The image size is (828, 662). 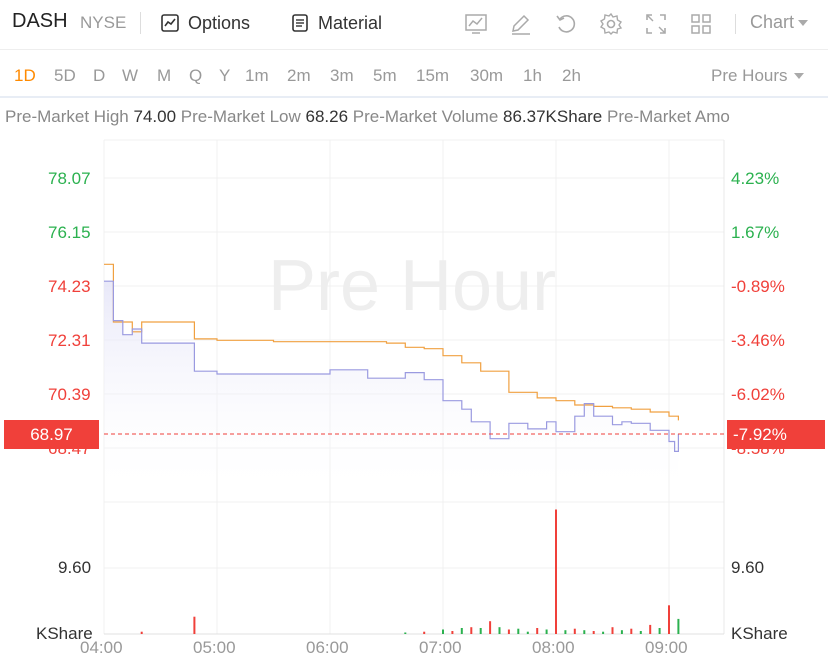 I want to click on right-tick-2: 1.67%, so click(x=755, y=232).